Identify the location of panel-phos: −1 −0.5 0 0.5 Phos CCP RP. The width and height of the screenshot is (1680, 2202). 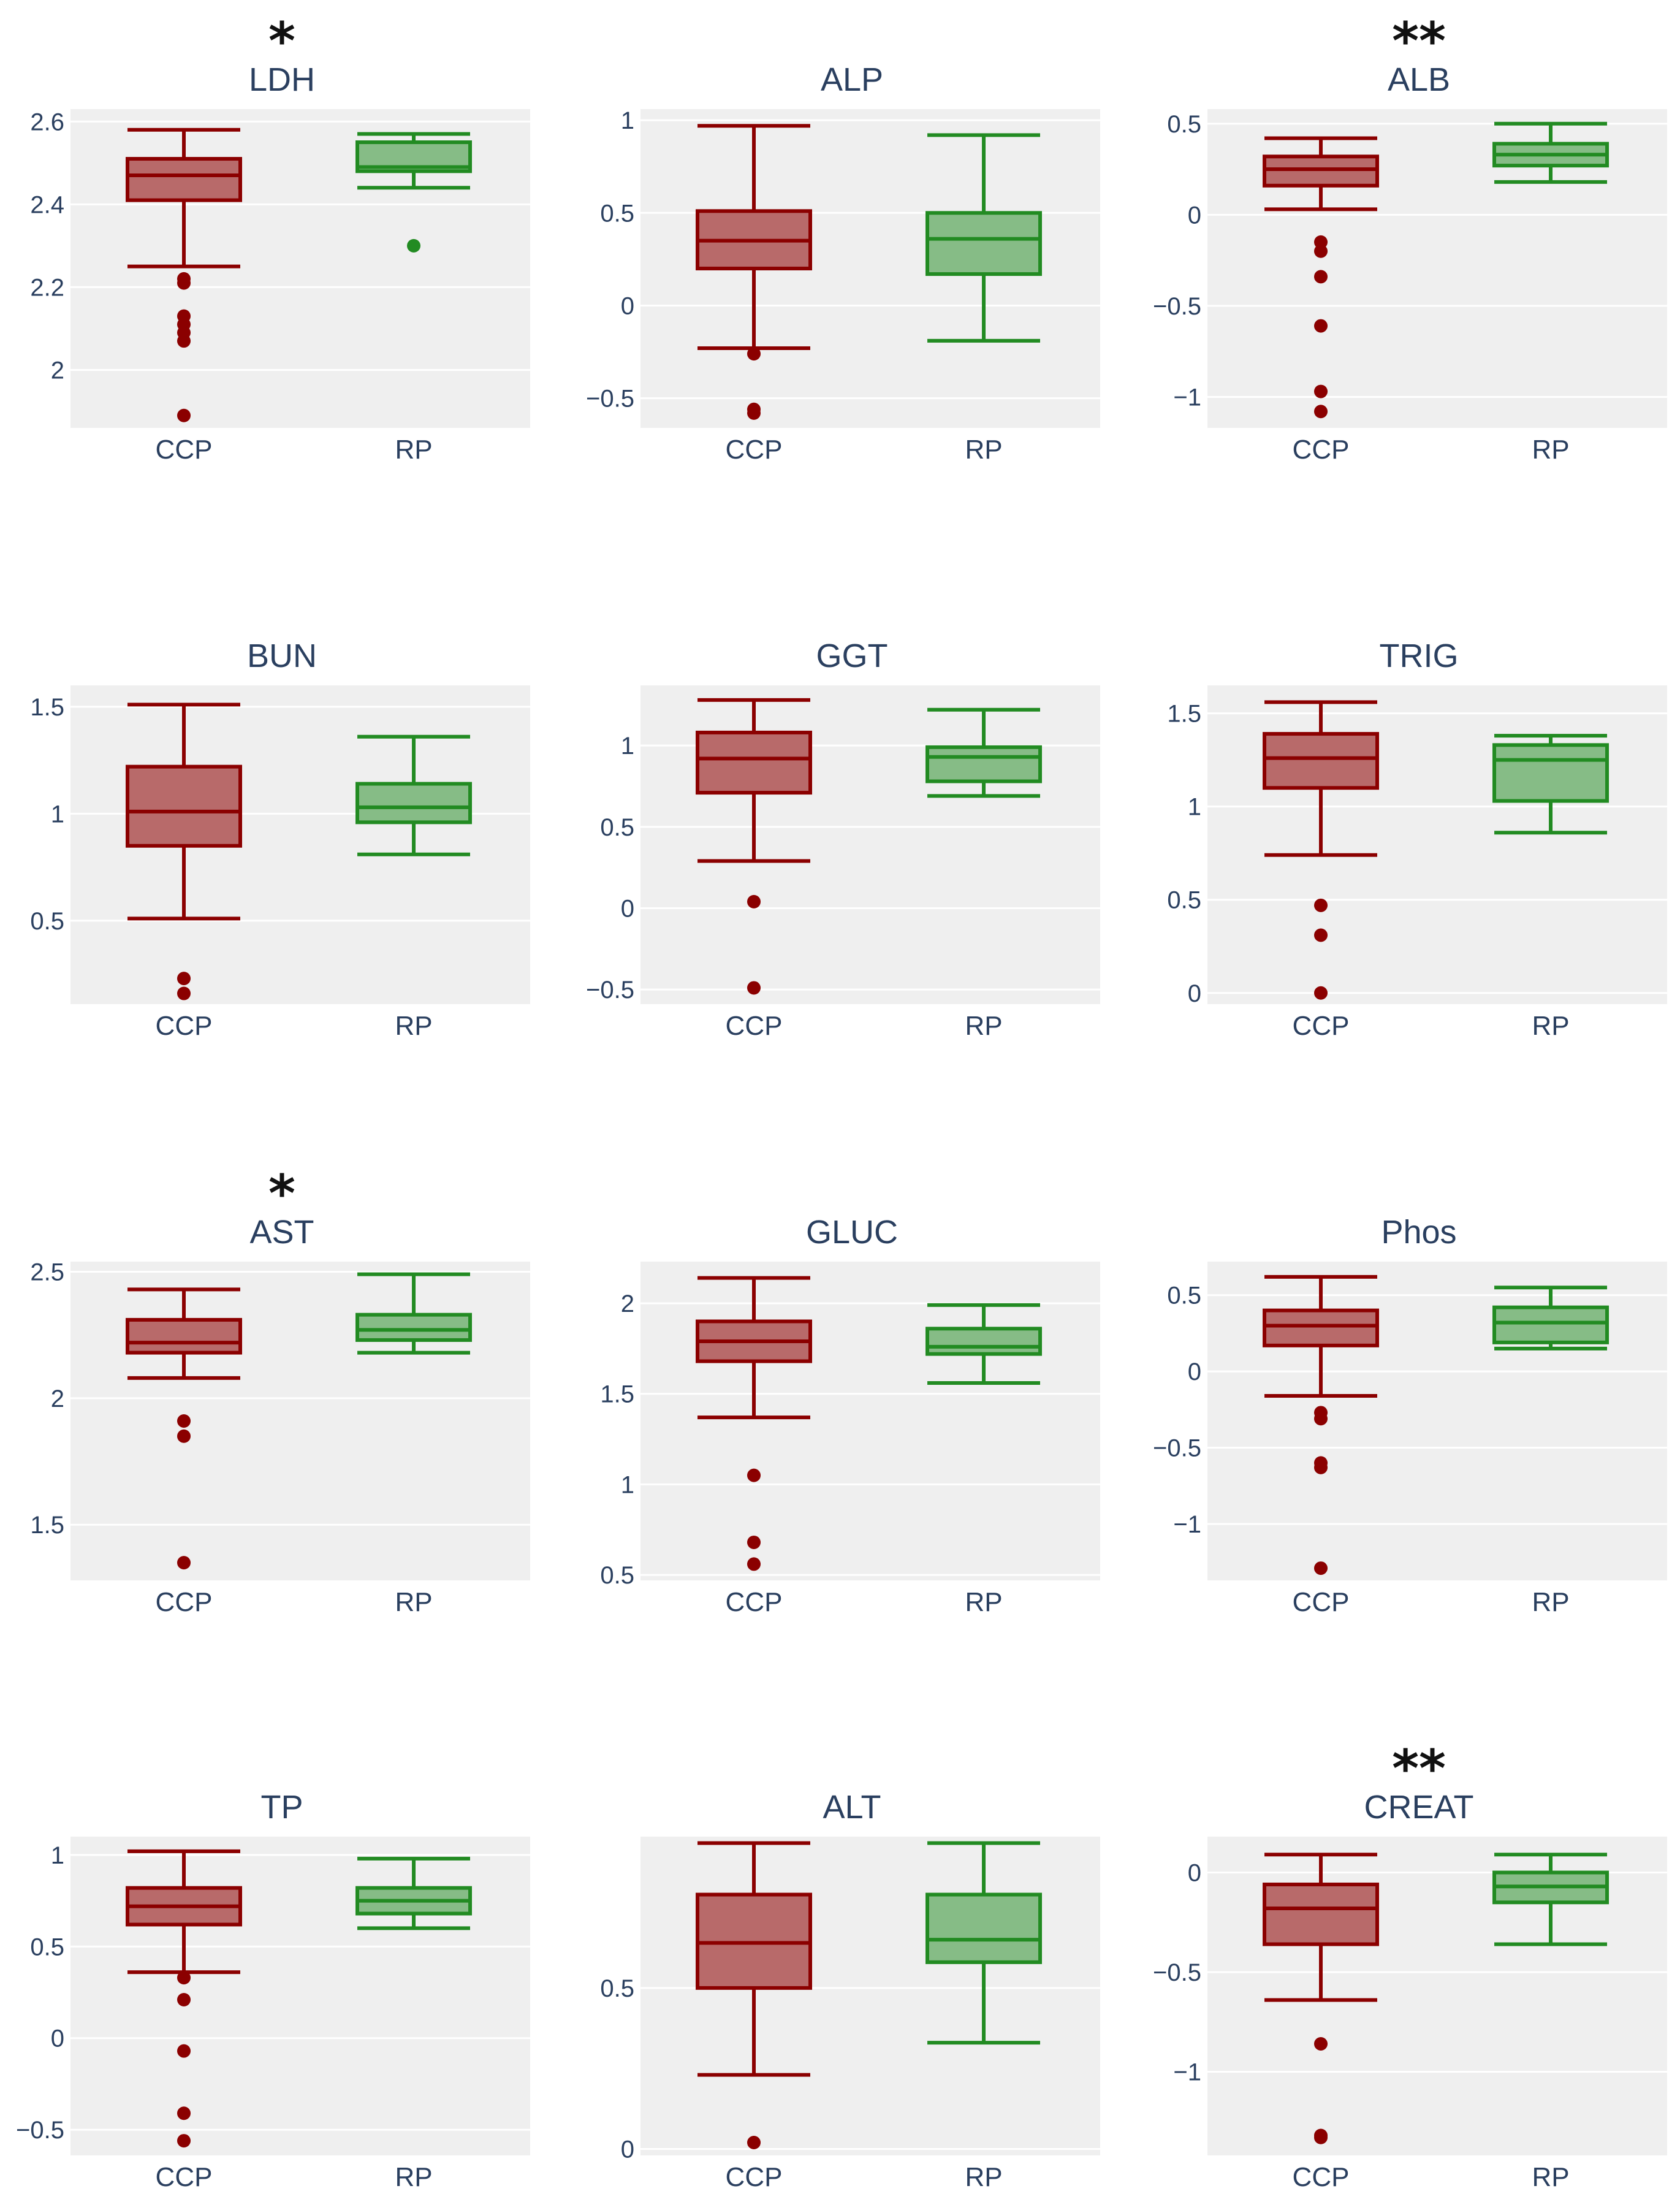
(1410, 1416).